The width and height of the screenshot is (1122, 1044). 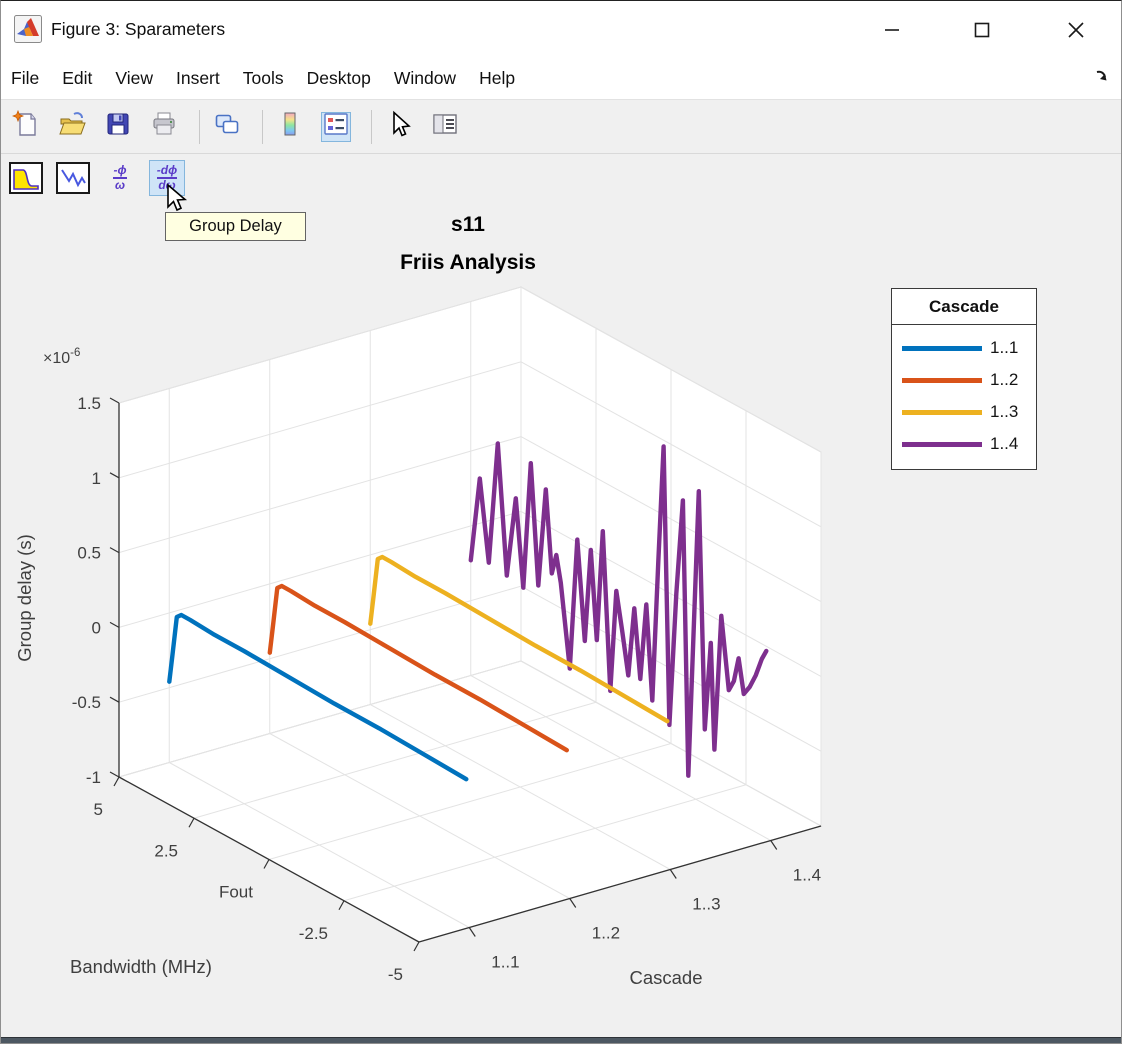 I want to click on legend-entry-1..4: 1..4, so click(x=964, y=444).